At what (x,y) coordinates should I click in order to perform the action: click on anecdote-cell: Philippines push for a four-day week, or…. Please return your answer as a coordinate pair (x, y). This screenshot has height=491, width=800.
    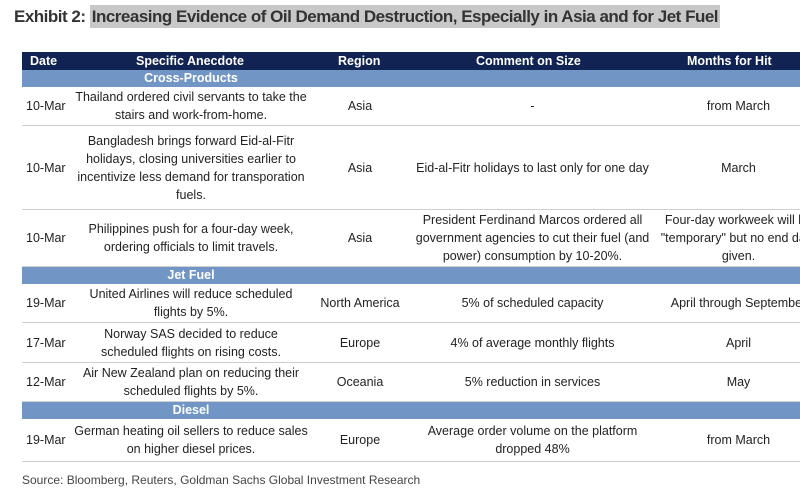
    Looking at the image, I should click on (191, 238).